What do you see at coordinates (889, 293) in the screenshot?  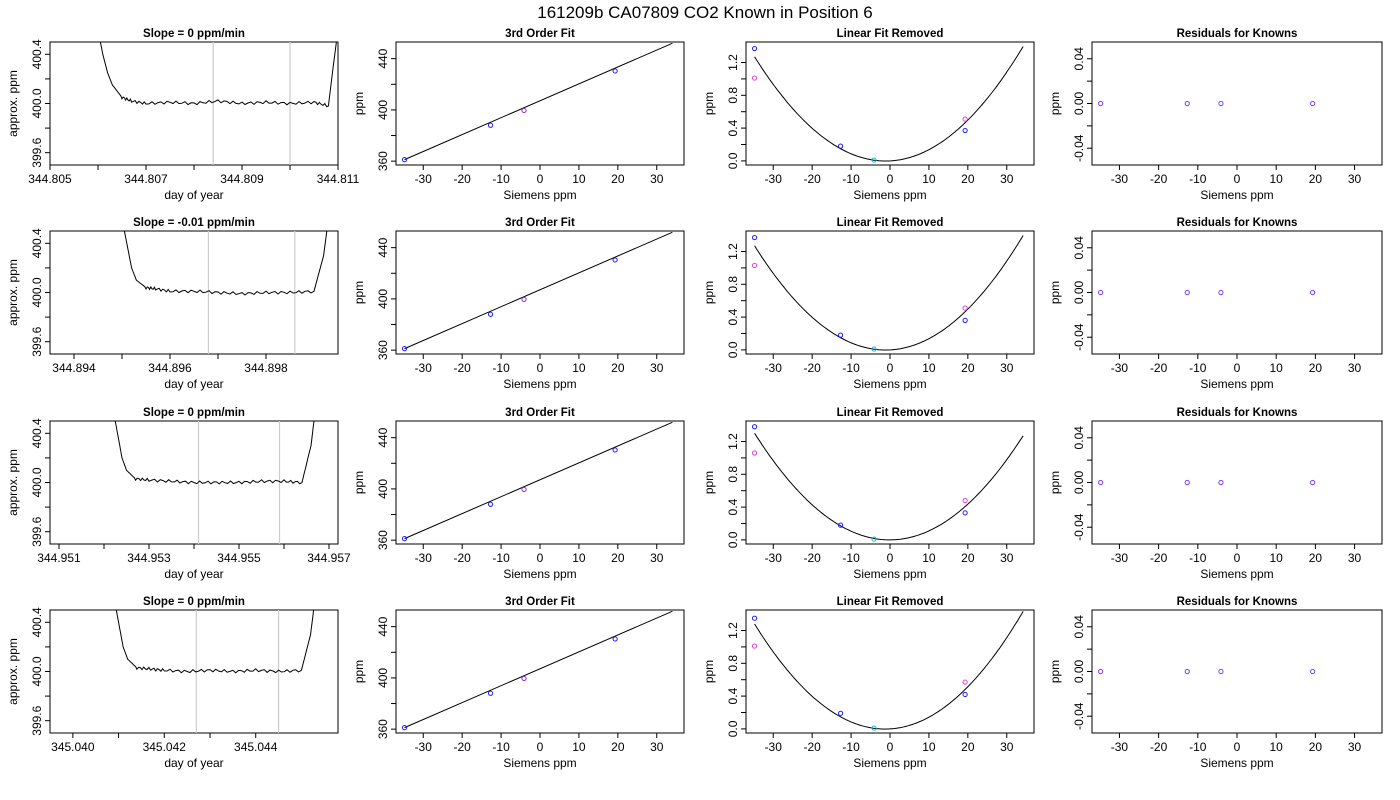 I see `fit-curve` at bounding box center [889, 293].